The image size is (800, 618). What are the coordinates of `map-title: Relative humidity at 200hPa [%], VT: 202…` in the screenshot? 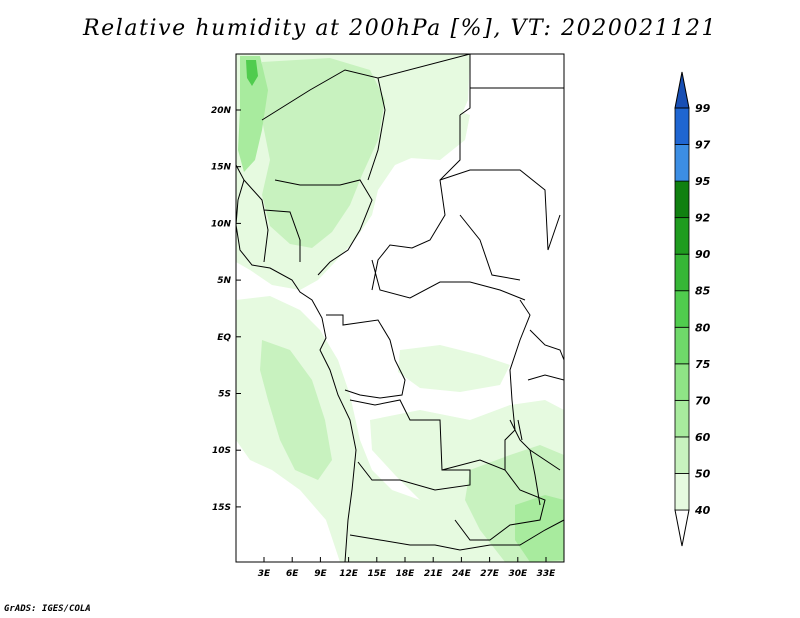 It's located at (400, 28).